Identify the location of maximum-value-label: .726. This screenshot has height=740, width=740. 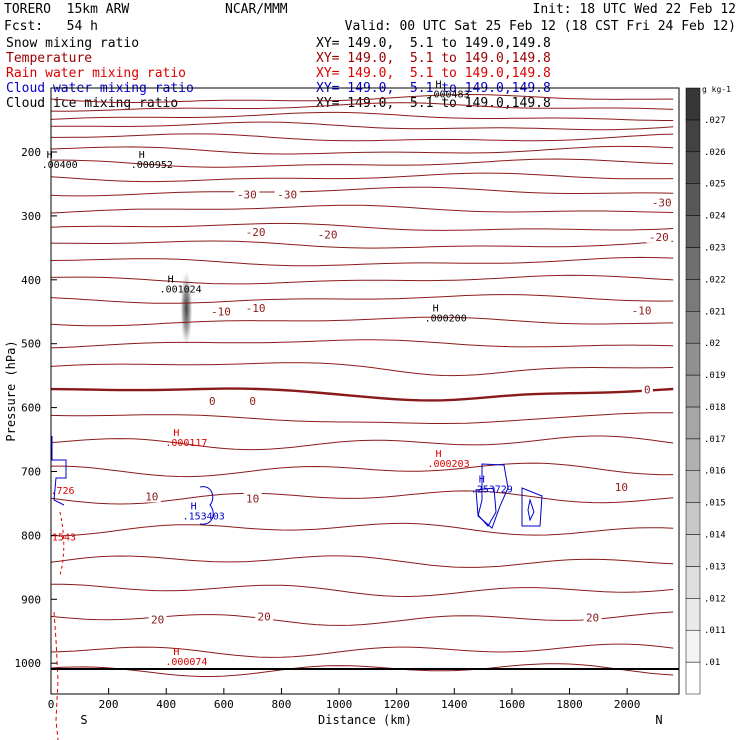
(62, 491).